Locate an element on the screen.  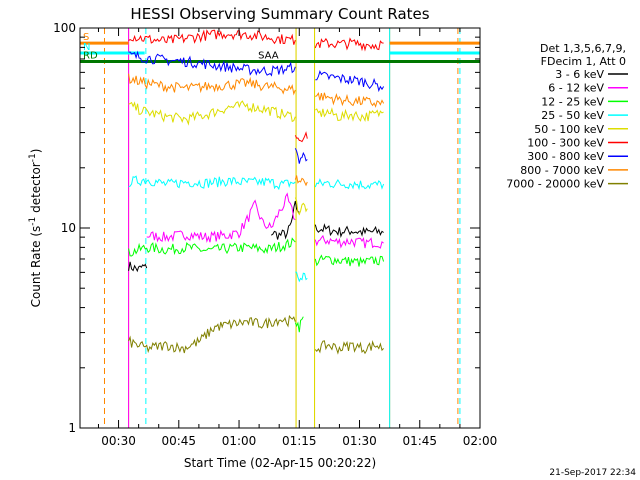
legend-label-3: 25 - 50 keV is located at coordinates (572, 115).